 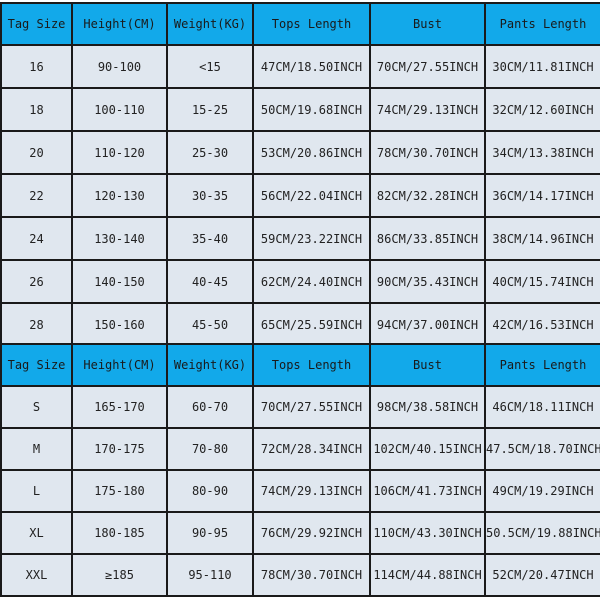 What do you see at coordinates (36, 152) in the screenshot?
I see `cell-tag-size: 20` at bounding box center [36, 152].